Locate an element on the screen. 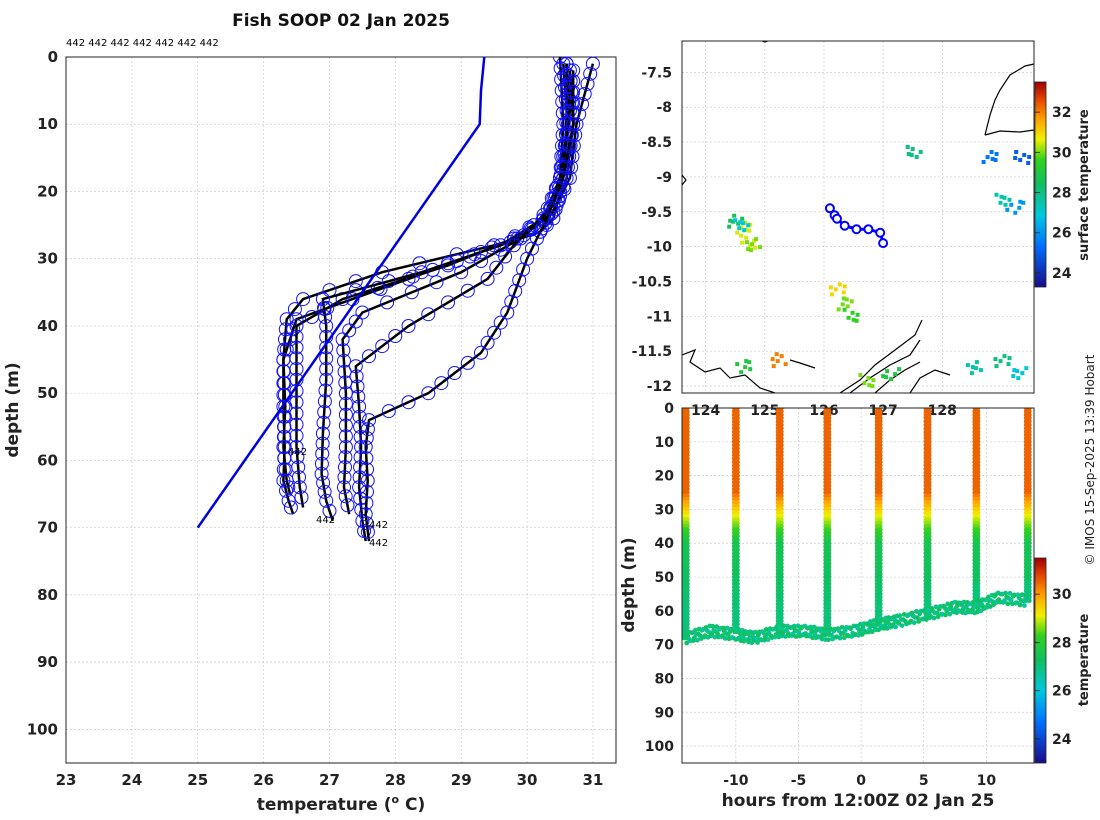 The image size is (1100, 820). section-xlabel: hours from 12:00Z 02 Jan 25 is located at coordinates (858, 801).